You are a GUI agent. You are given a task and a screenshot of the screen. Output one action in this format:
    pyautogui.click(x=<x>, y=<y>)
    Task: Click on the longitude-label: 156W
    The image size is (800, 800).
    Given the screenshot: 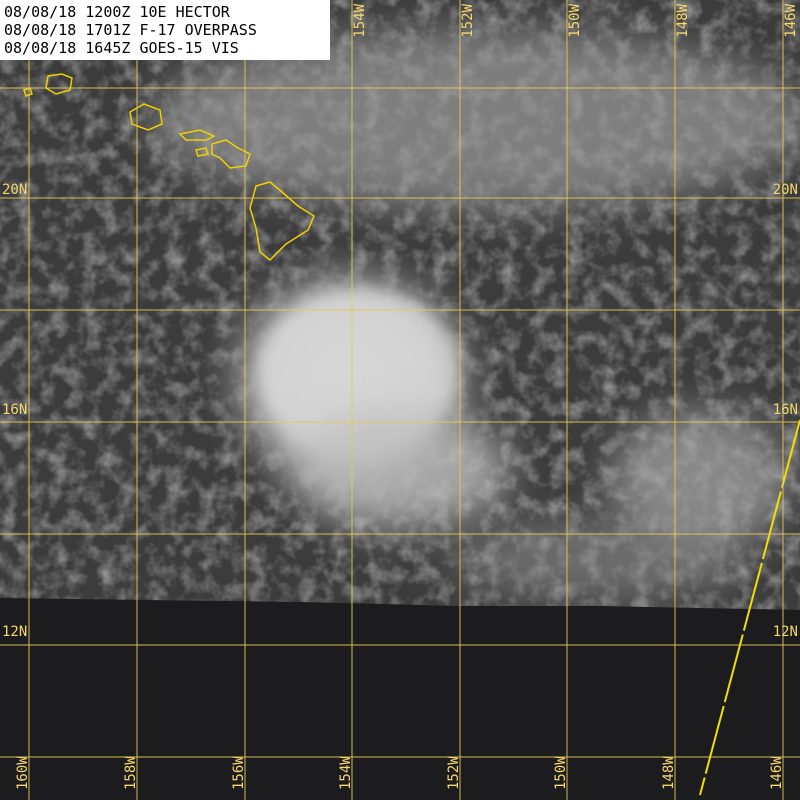 What is the action you would take?
    pyautogui.click(x=239, y=773)
    